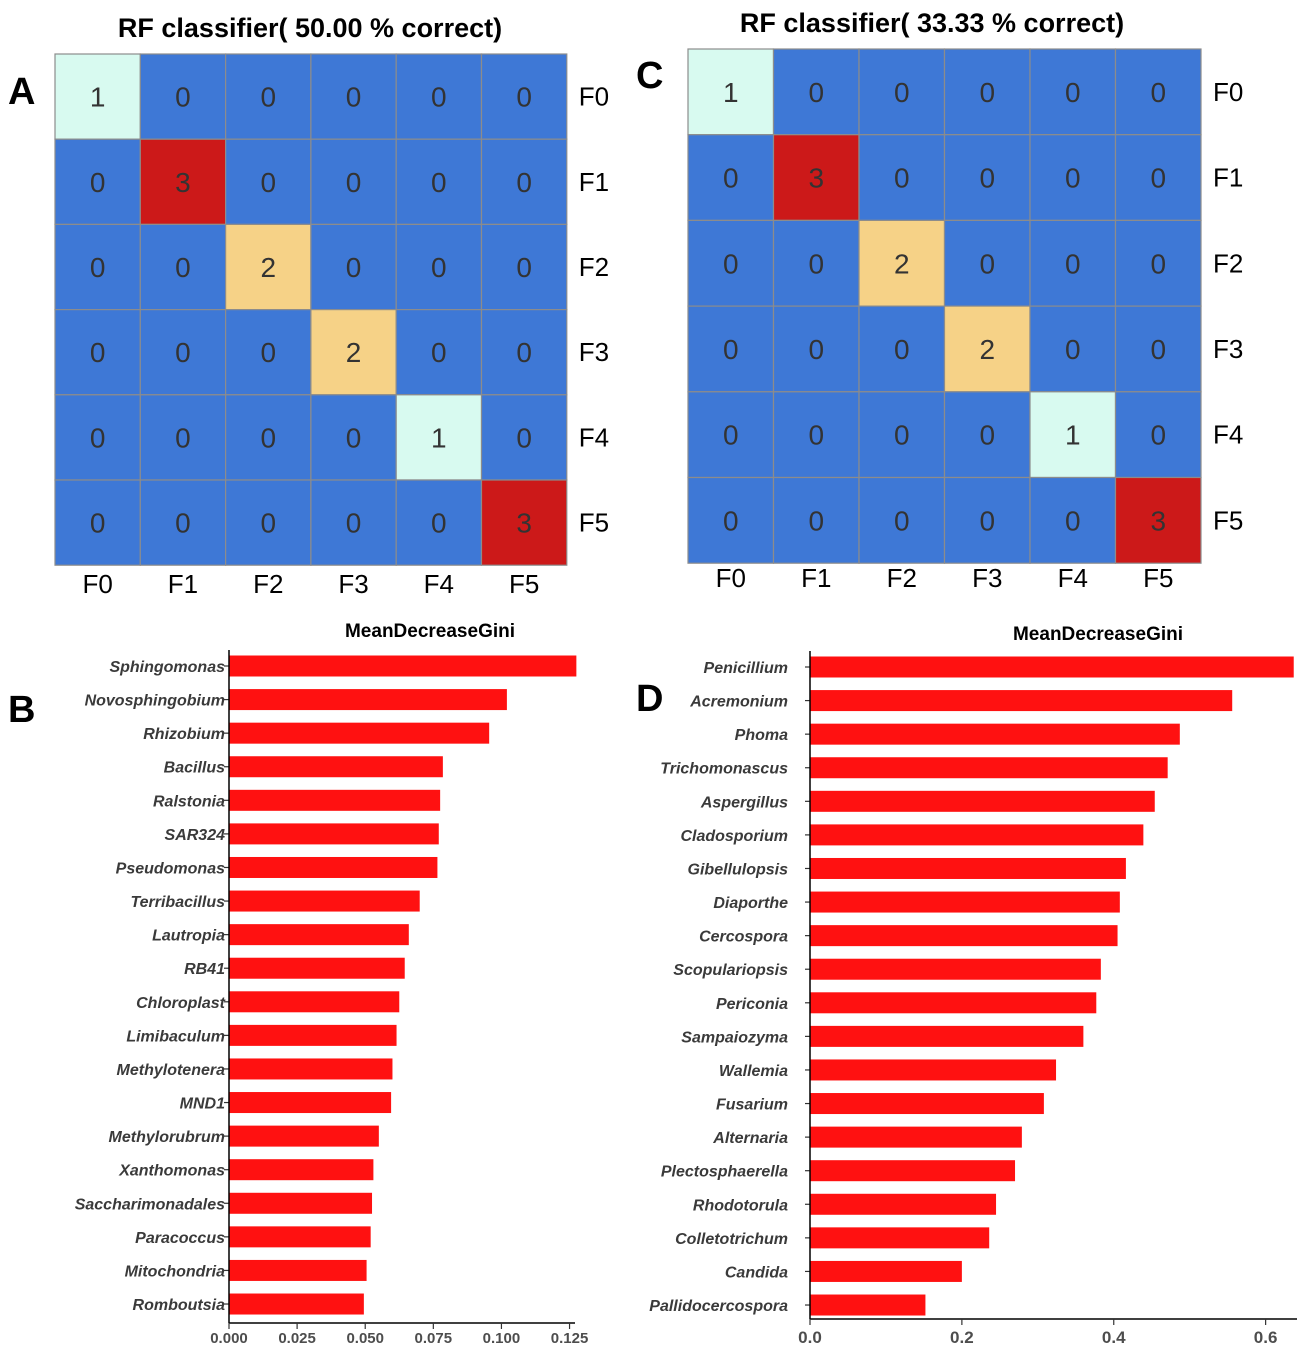  I want to click on category-label: Limibaculum, so click(175, 1036).